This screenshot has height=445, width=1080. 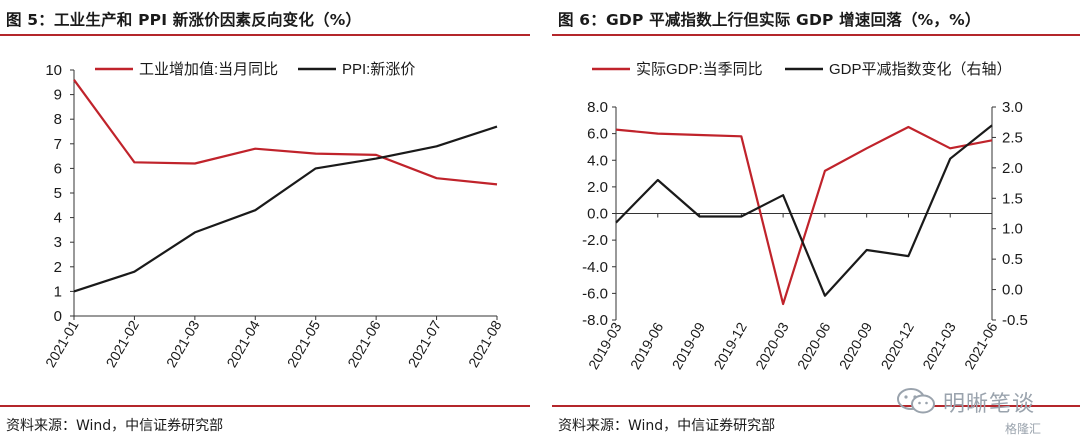 I want to click on right-y-tick-label: 1.0, so click(x=1012, y=229).